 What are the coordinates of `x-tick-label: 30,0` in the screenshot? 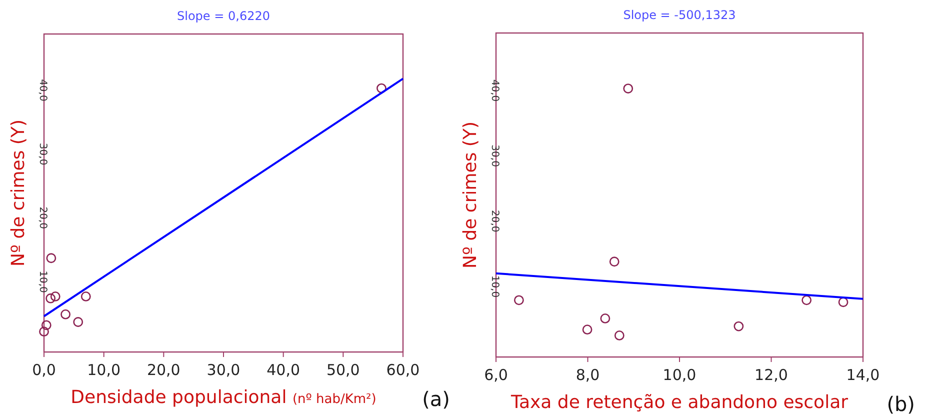 It's located at (223, 370).